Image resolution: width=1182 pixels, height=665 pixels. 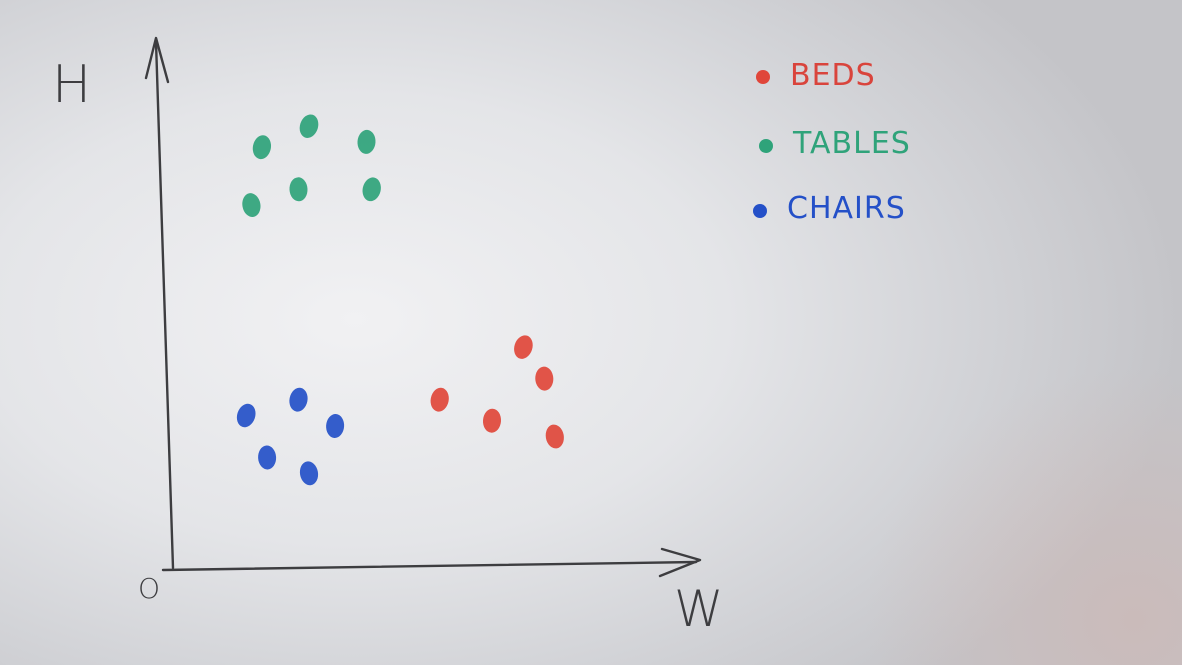 What do you see at coordinates (766, 146) in the screenshot?
I see `legend-marker-tables` at bounding box center [766, 146].